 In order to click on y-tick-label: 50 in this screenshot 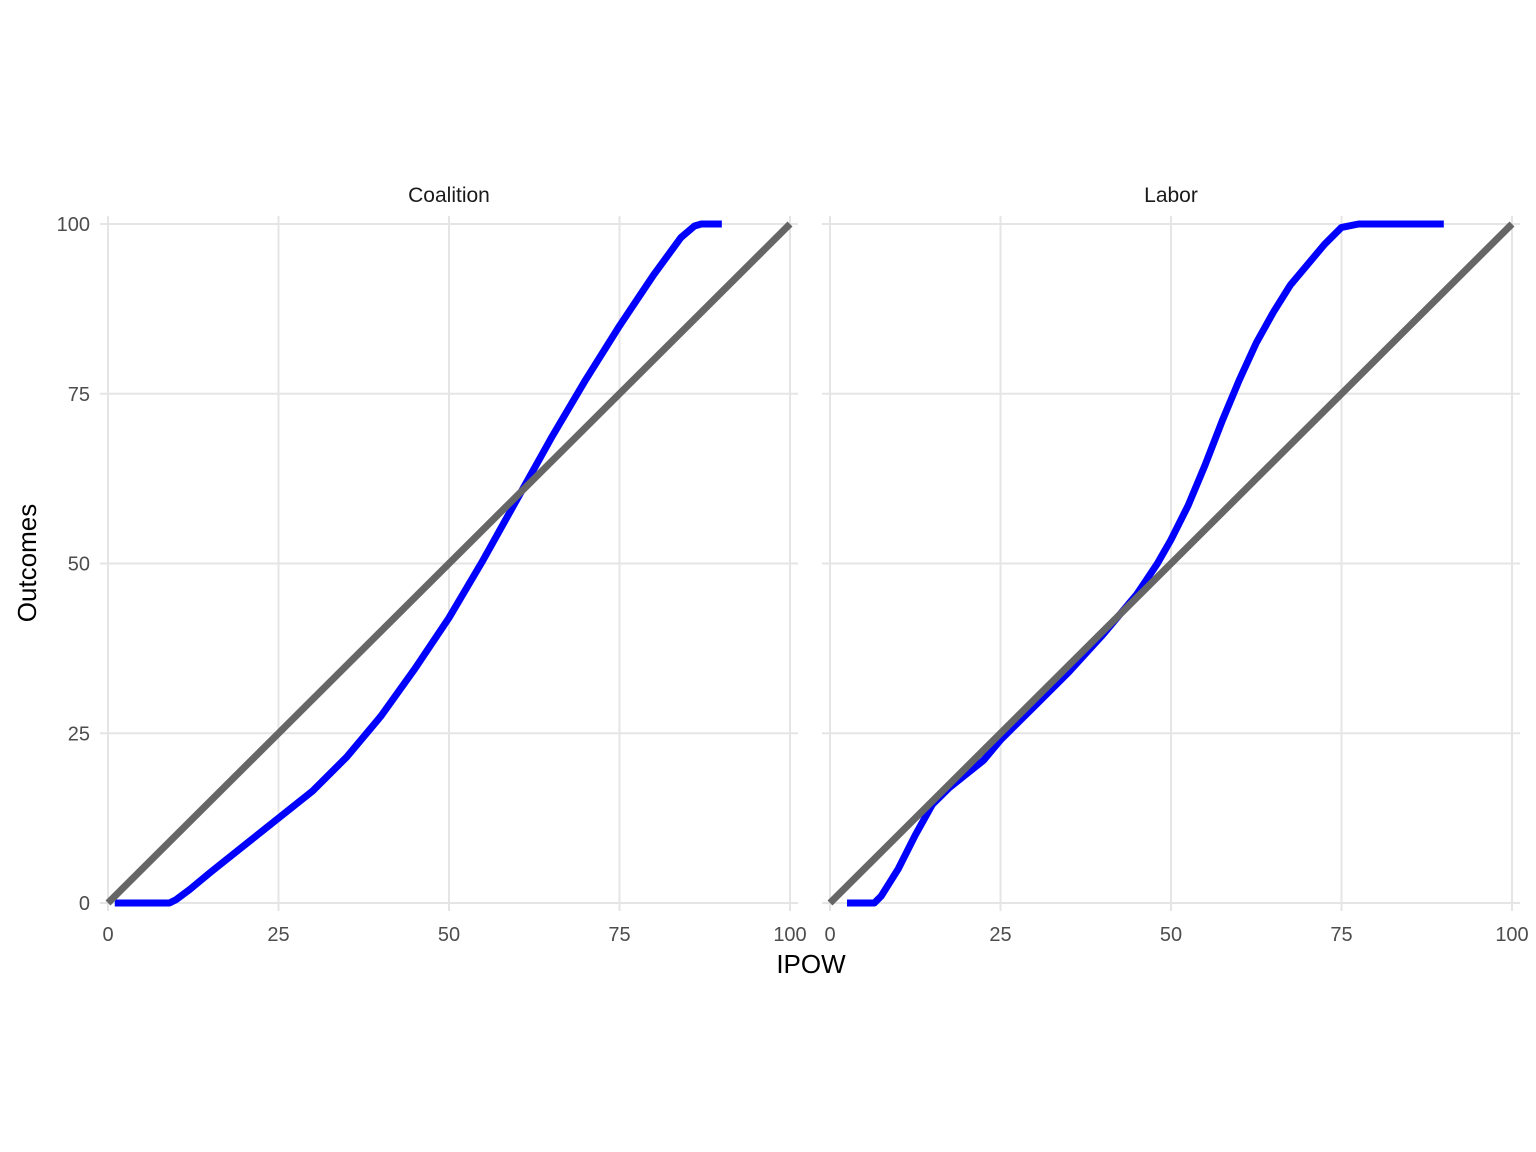, I will do `click(79, 565)`.